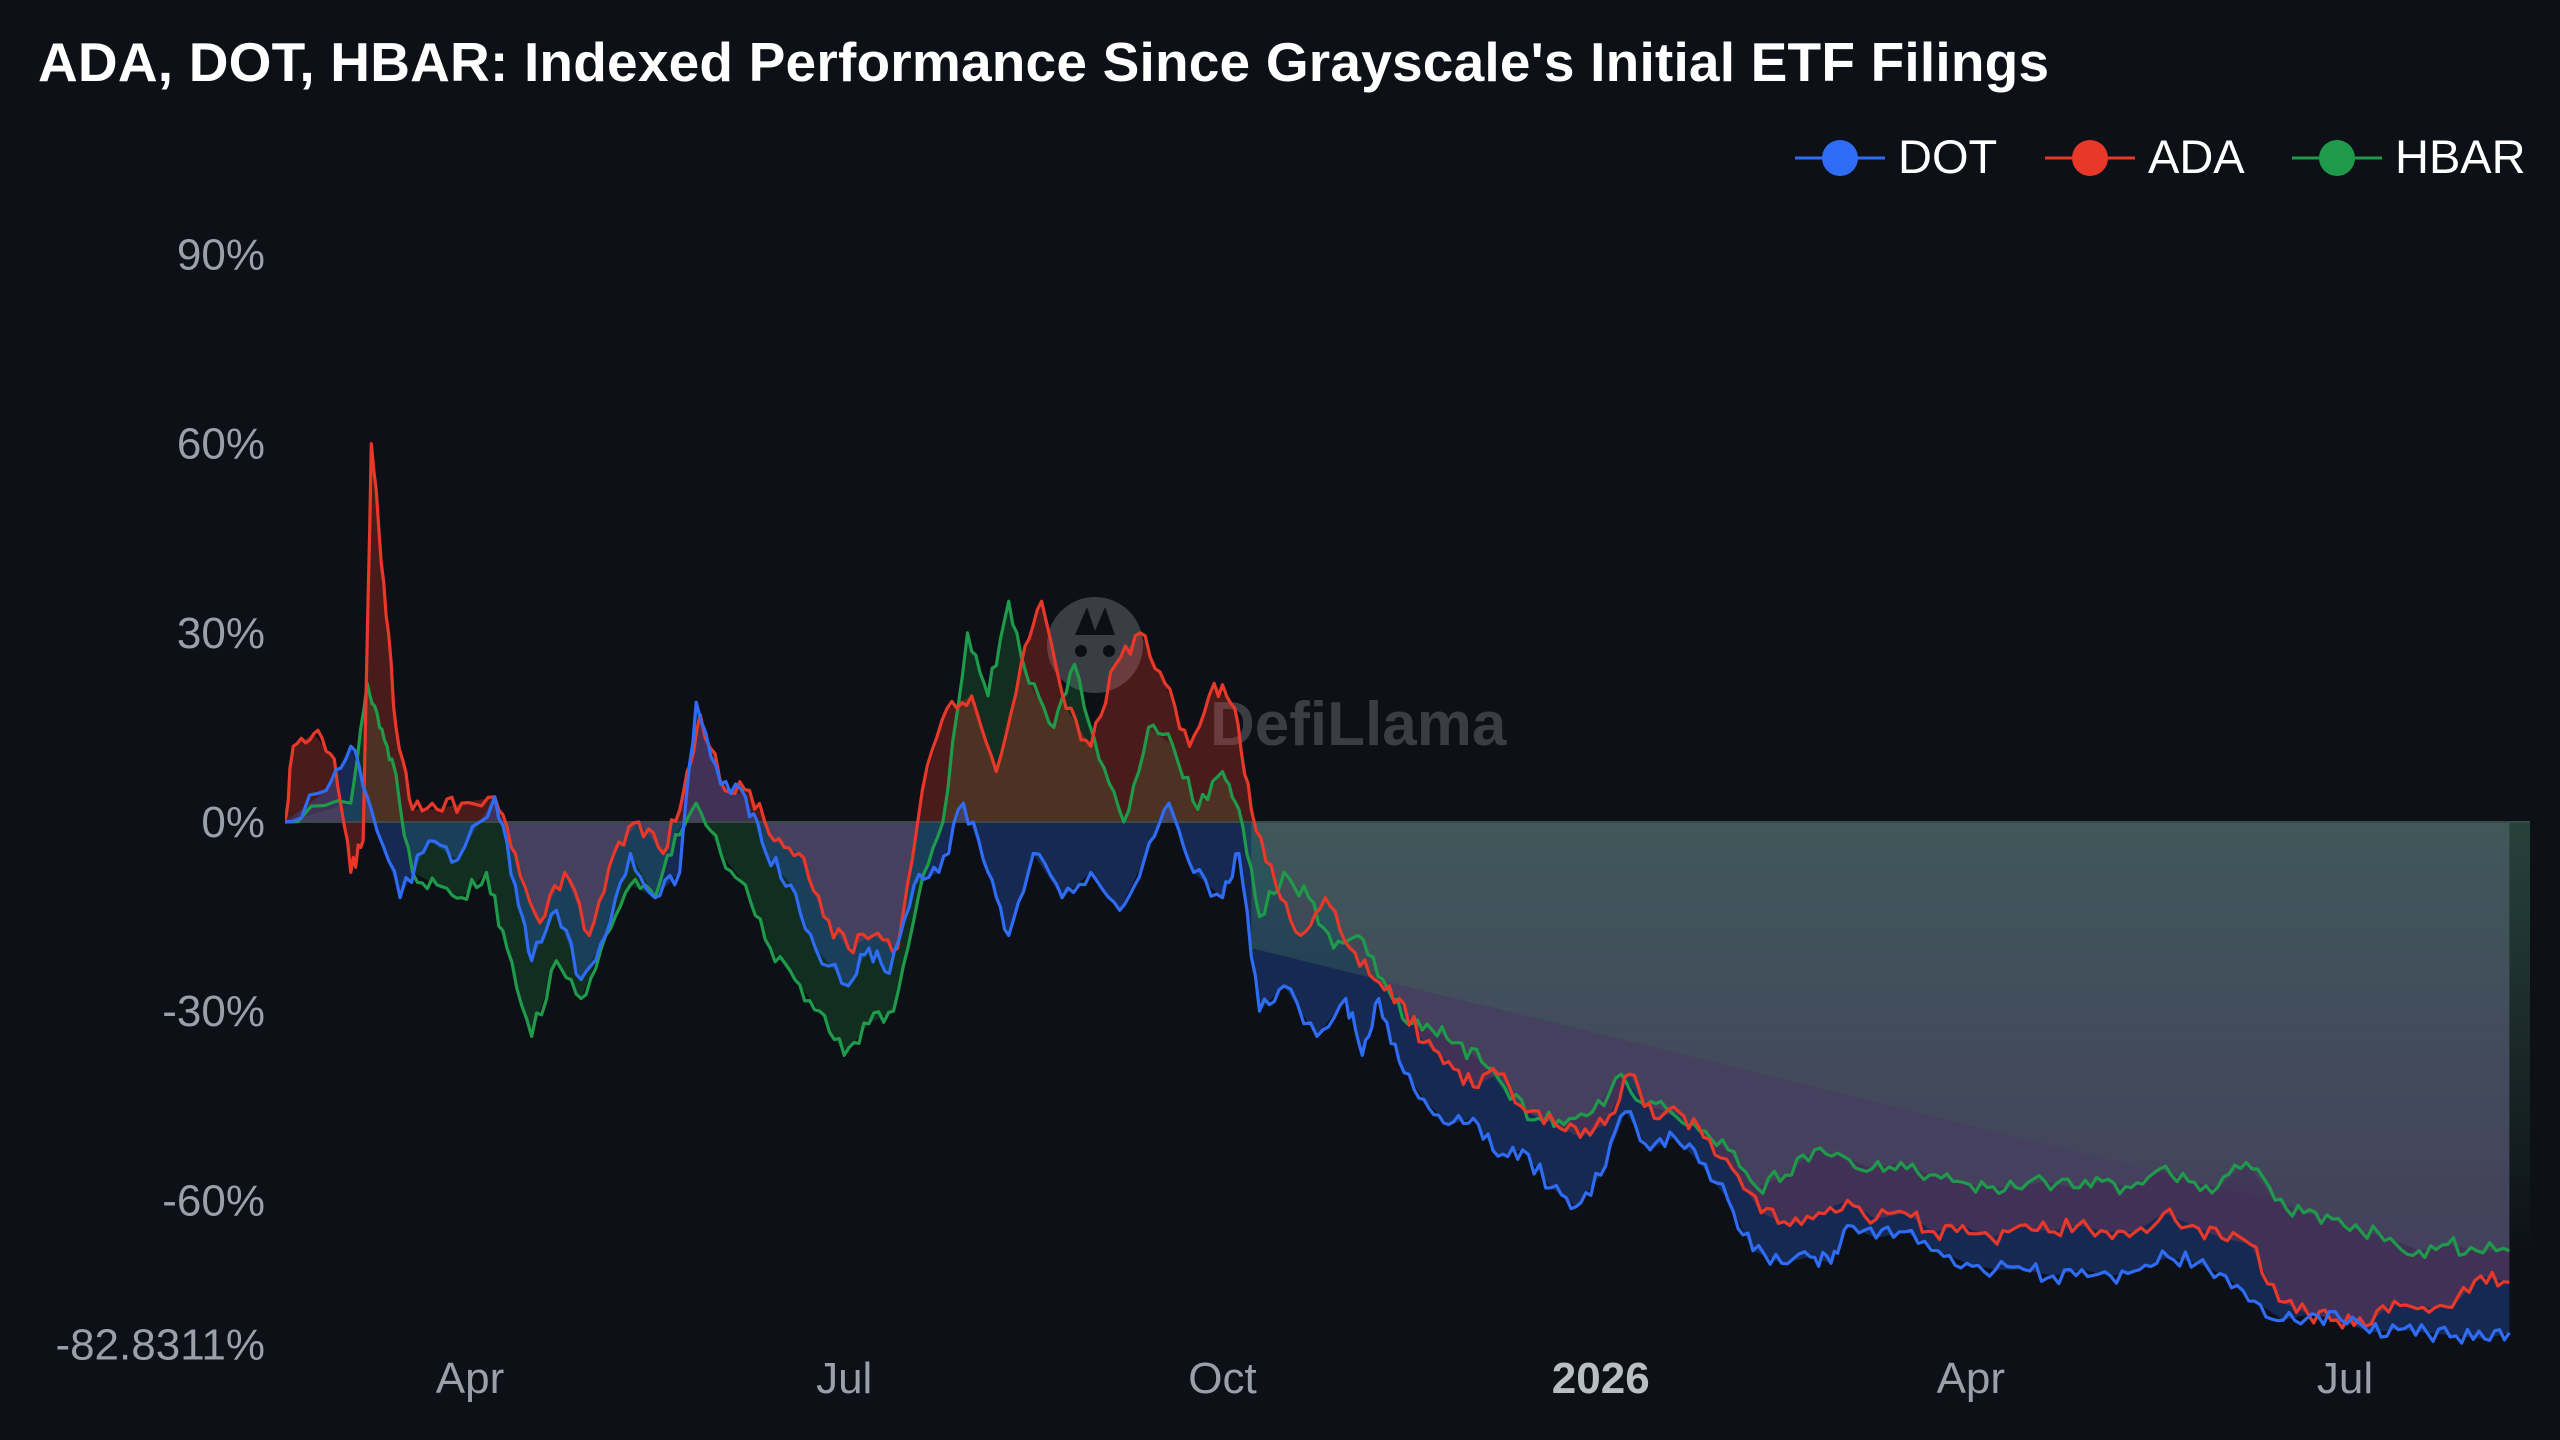 The height and width of the screenshot is (1440, 2560). Describe the element at coordinates (221, 255) in the screenshot. I see `y-tick-label: 90%` at that location.